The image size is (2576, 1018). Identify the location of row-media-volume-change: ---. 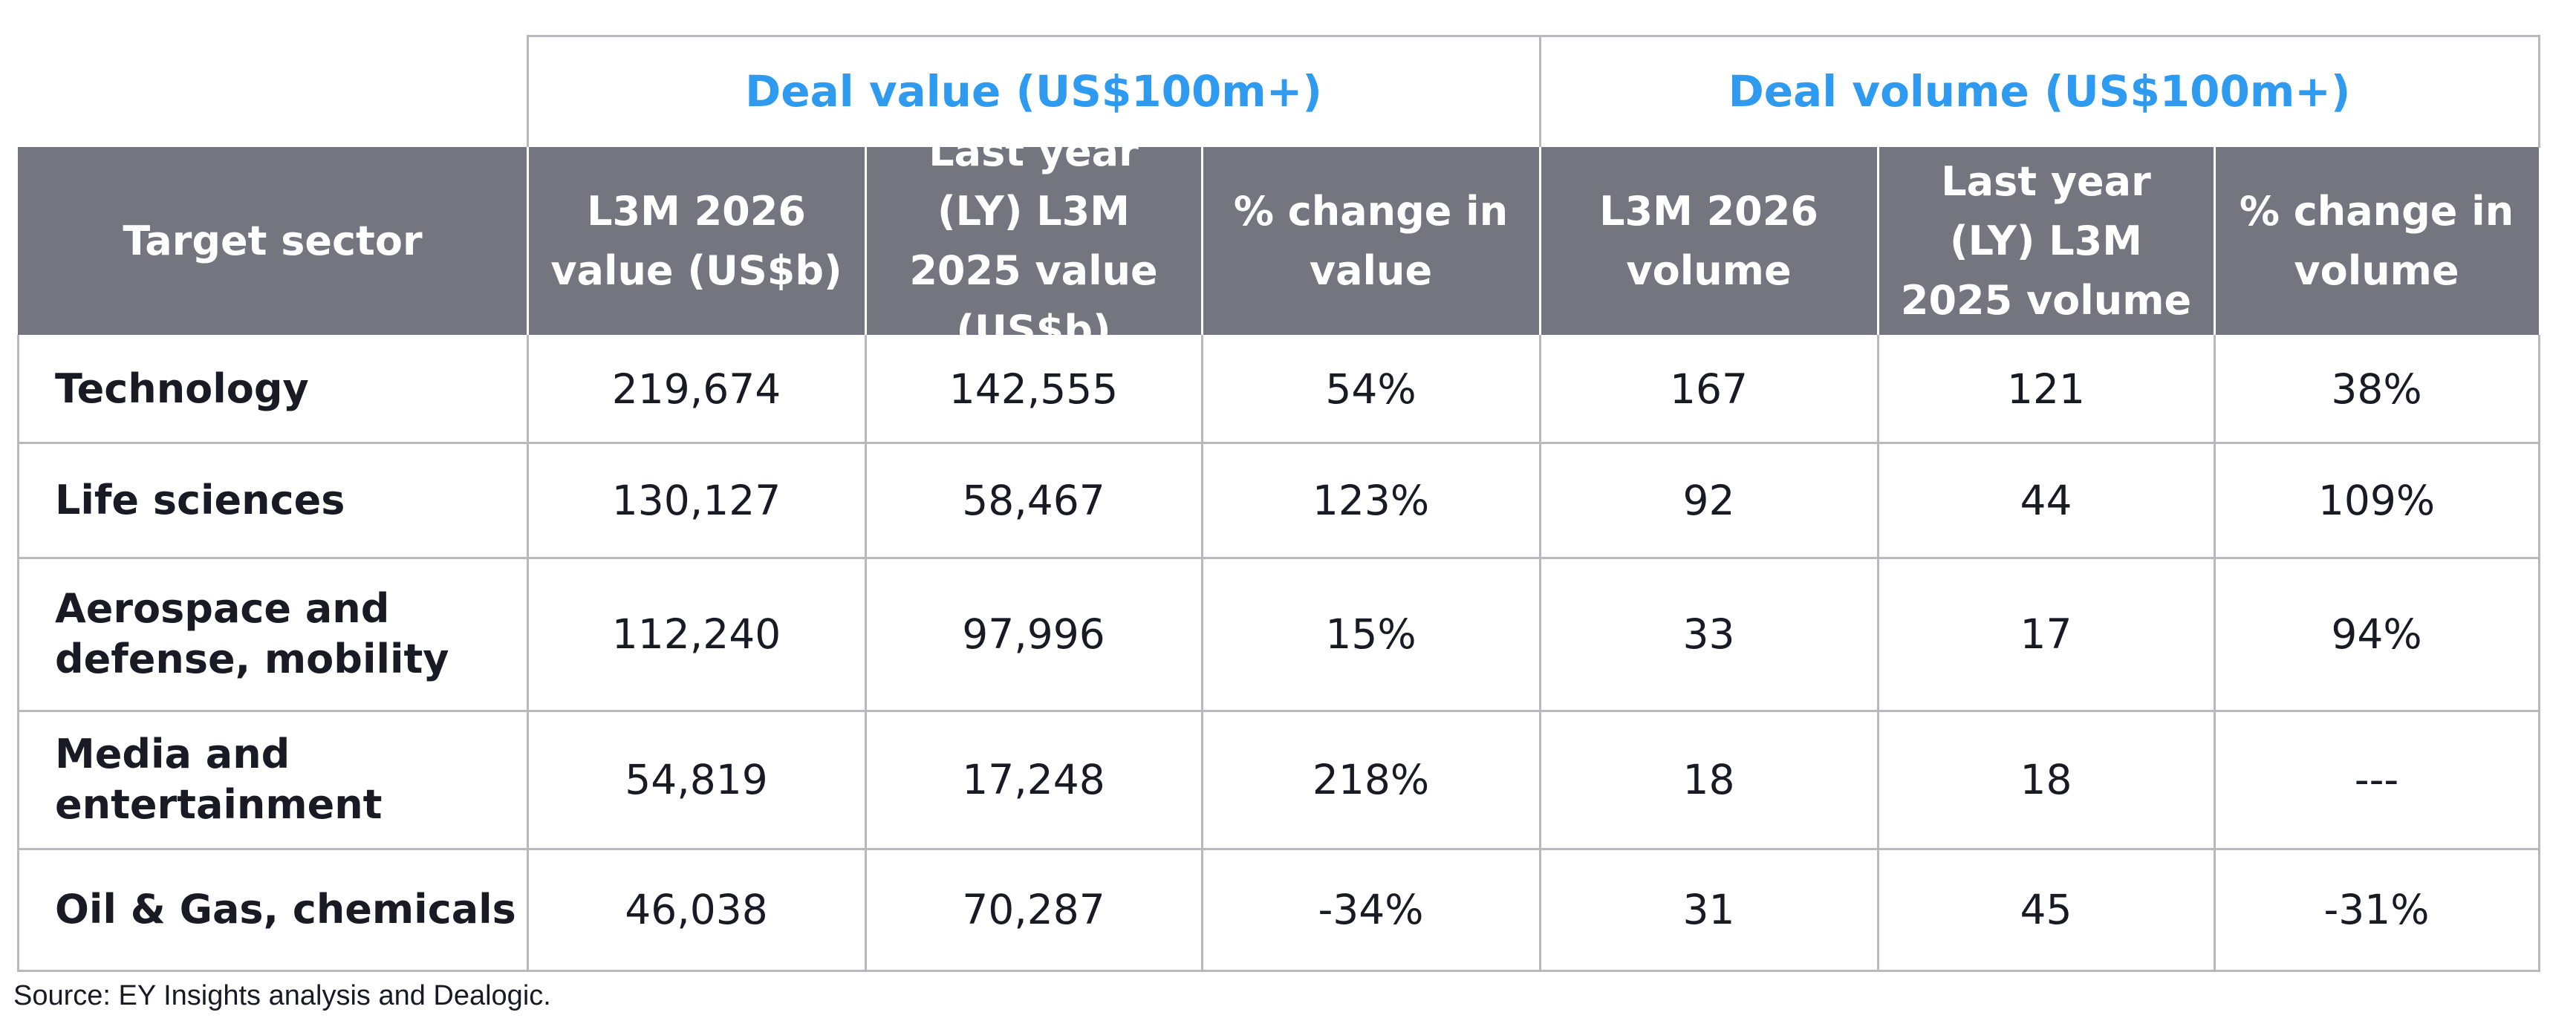
(2376, 779).